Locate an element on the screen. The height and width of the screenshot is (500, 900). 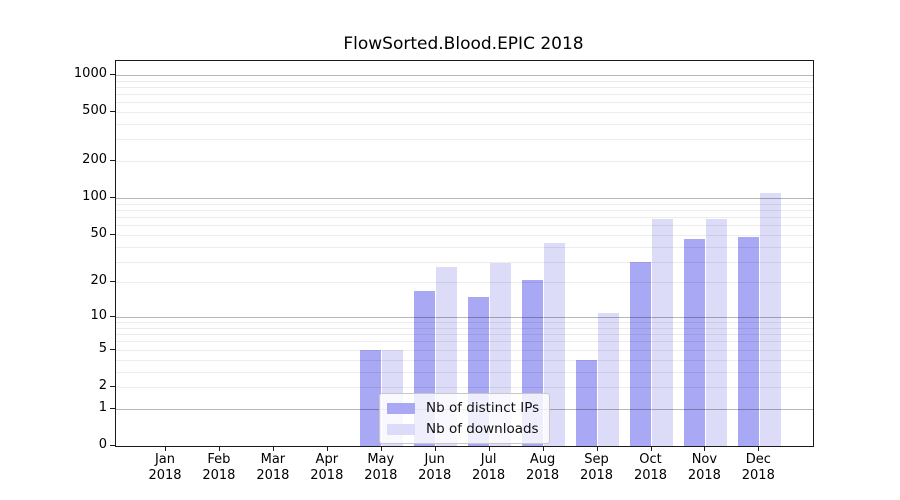
bar-oct-ips is located at coordinates (640, 353).